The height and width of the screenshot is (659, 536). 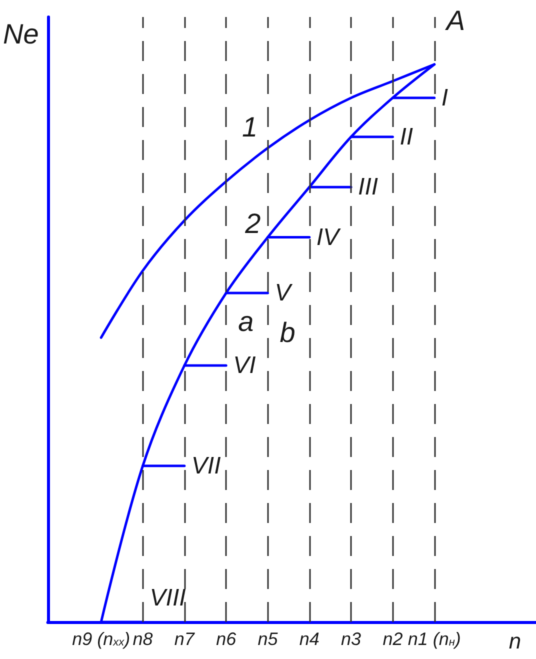 I want to click on x-tick-label: n8, so click(x=142, y=639).